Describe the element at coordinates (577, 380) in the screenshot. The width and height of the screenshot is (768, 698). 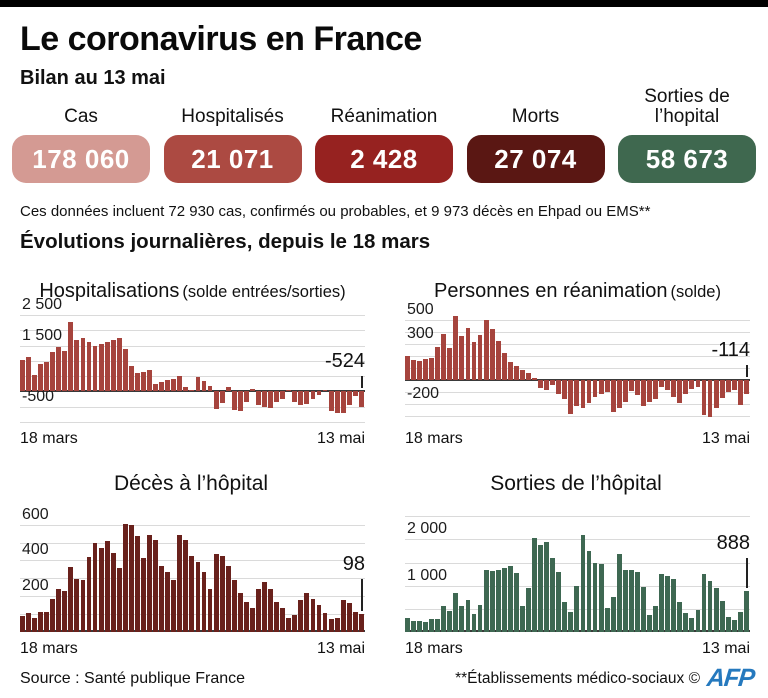
I see `x-axis-baseline` at that location.